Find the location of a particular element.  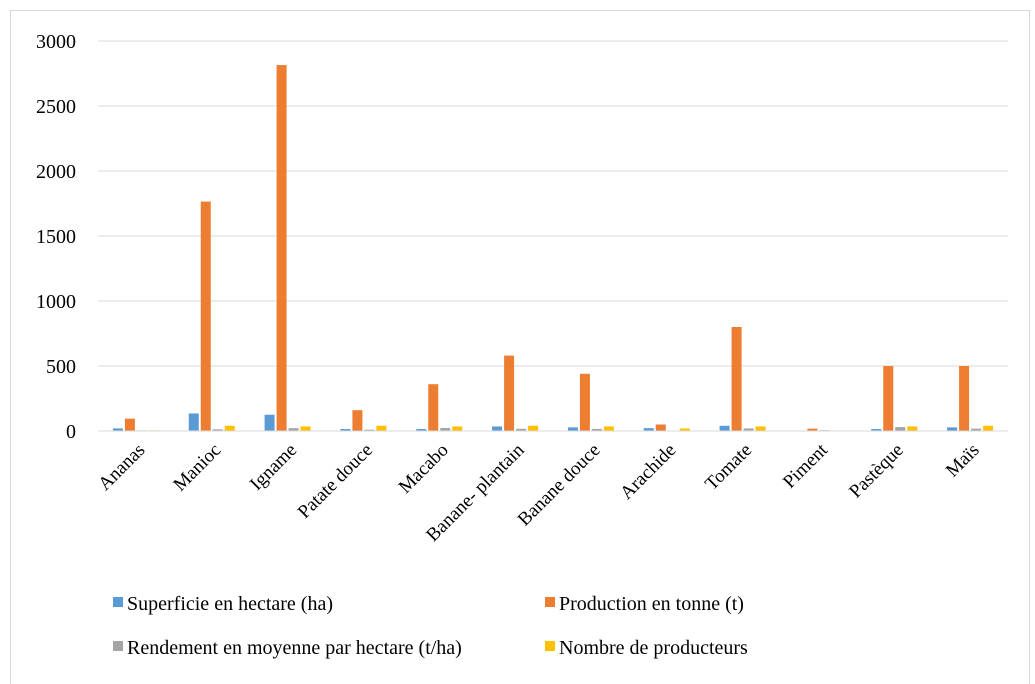

x-tick-label: Maïs is located at coordinates (963, 461).